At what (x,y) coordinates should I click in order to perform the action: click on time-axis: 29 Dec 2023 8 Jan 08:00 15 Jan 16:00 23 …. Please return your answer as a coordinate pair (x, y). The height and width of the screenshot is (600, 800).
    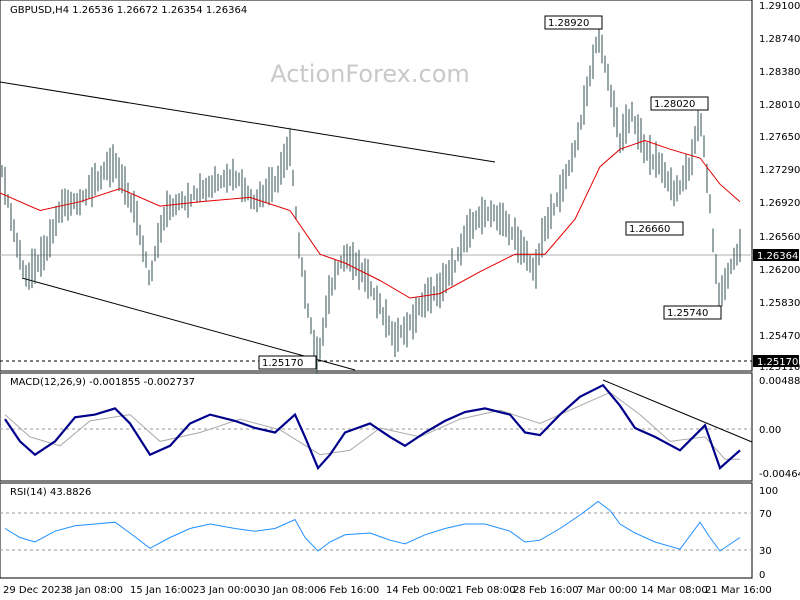
    Looking at the image, I should click on (387, 590).